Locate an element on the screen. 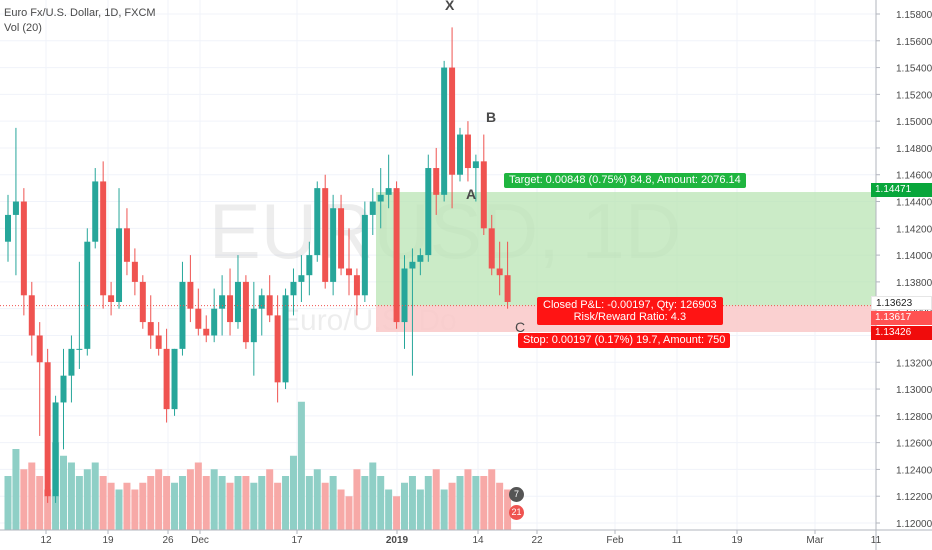 Image resolution: width=932 pixels, height=550 pixels. time-axis-label: 2019 is located at coordinates (397, 540).